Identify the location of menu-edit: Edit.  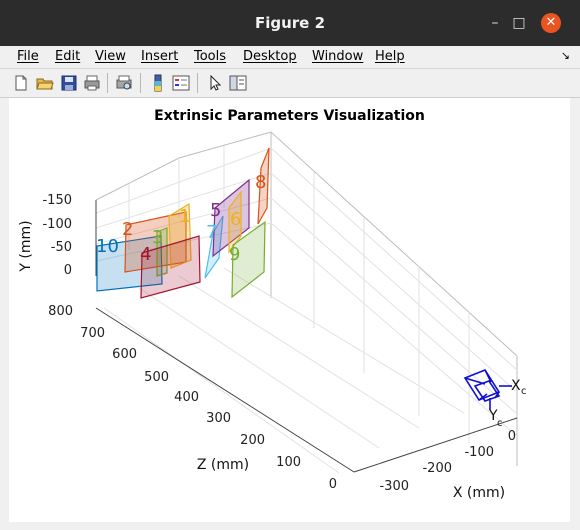
(68, 56).